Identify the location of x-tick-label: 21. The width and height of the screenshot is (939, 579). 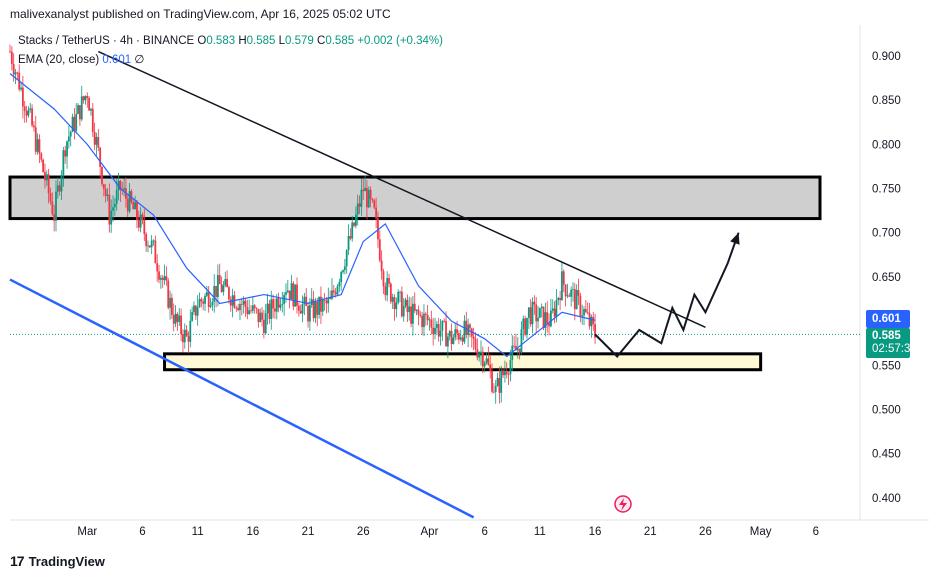
(308, 532).